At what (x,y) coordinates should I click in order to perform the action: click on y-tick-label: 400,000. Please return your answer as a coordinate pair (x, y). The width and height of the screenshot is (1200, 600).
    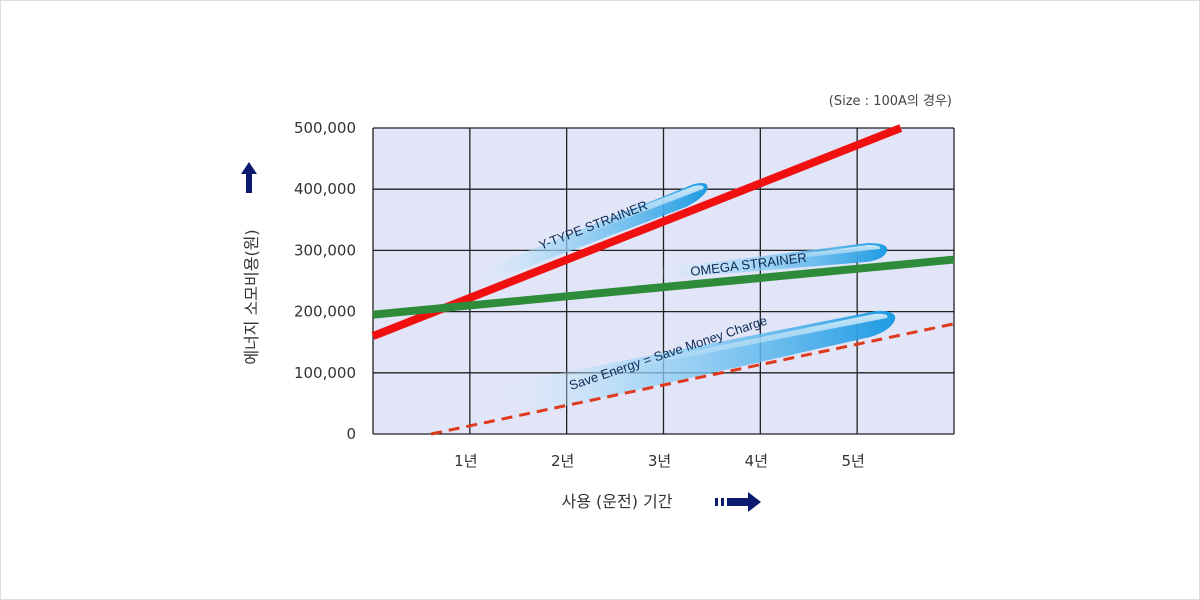
    Looking at the image, I should click on (325, 189).